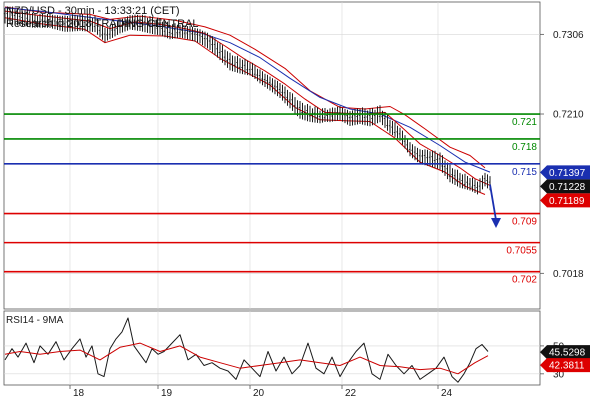 The height and width of the screenshot is (400, 590). Describe the element at coordinates (524, 222) in the screenshot. I see `level-label-3: 0.709` at that location.